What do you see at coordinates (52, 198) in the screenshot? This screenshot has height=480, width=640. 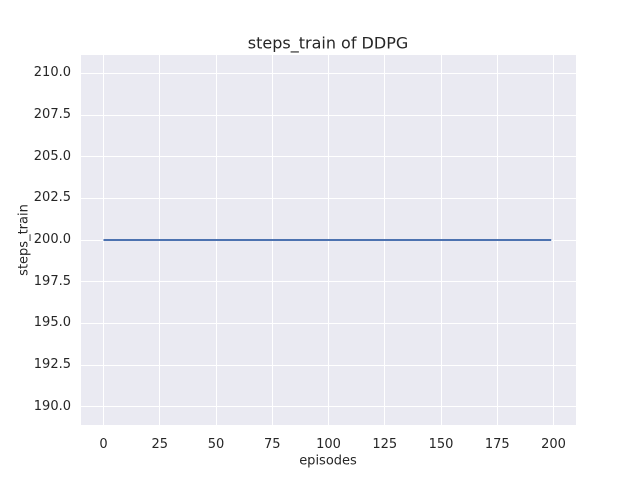 I see `y-tick-label: 202.5` at bounding box center [52, 198].